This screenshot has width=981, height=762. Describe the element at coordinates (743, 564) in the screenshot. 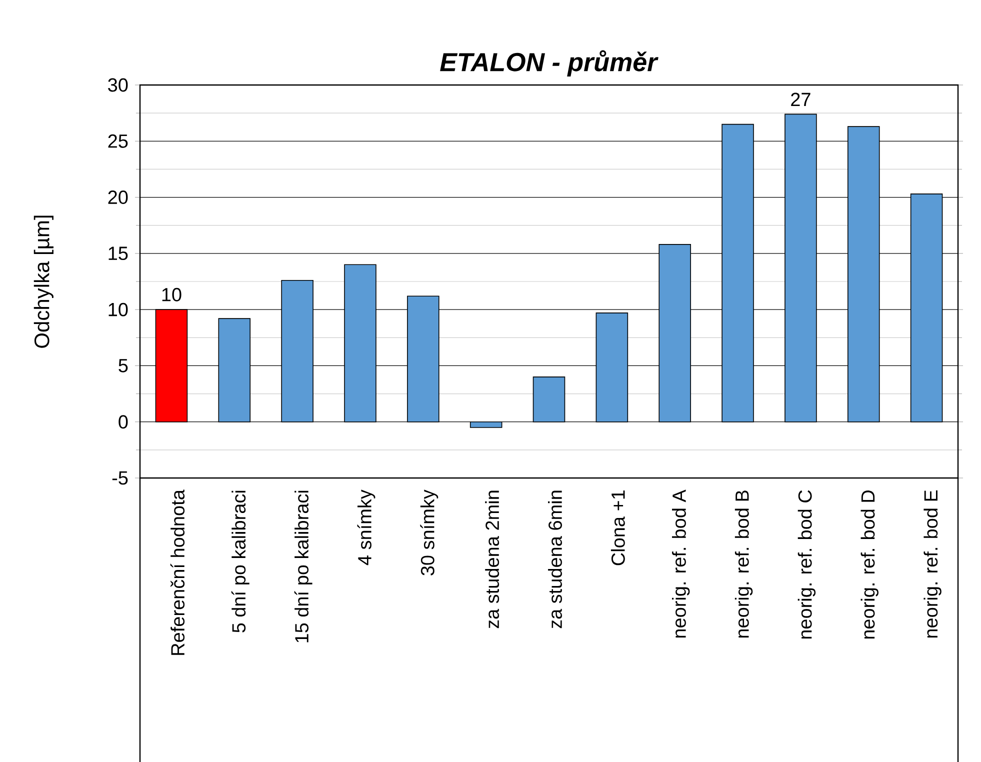

I see `x-tick-label: neorig. ref. bod B` at that location.